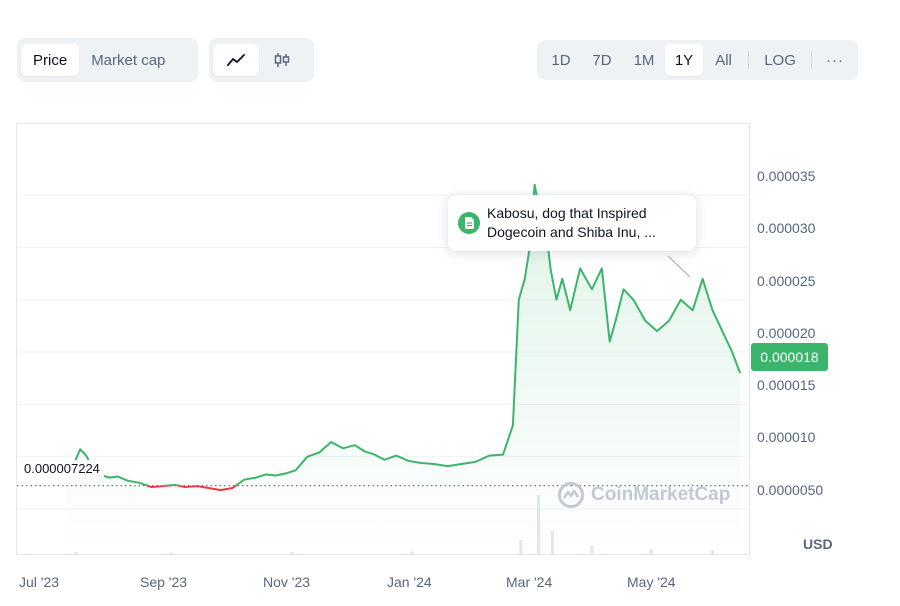 This screenshot has width=900, height=606. Describe the element at coordinates (602, 60) in the screenshot. I see `range-7d: 7D` at that location.